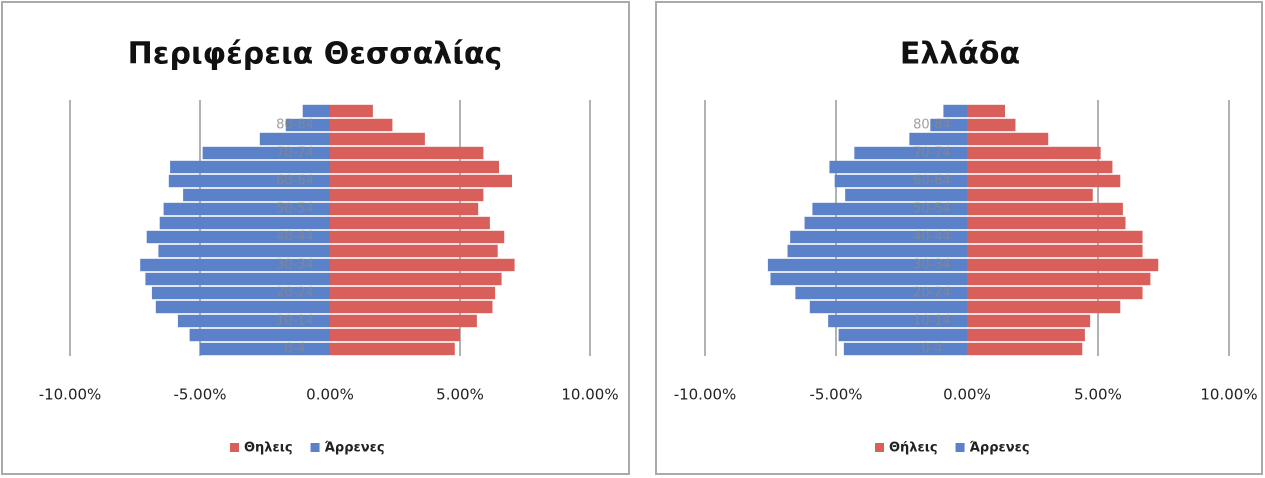 The width and height of the screenshot is (1265, 478). Describe the element at coordinates (913, 448) in the screenshot. I see `legend-label: Θήλεις` at that location.